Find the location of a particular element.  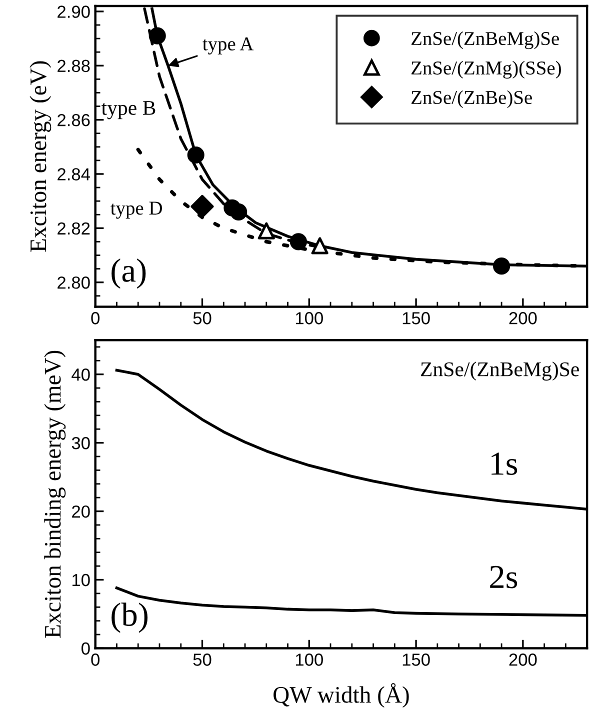

annotation: type A is located at coordinates (228, 45).